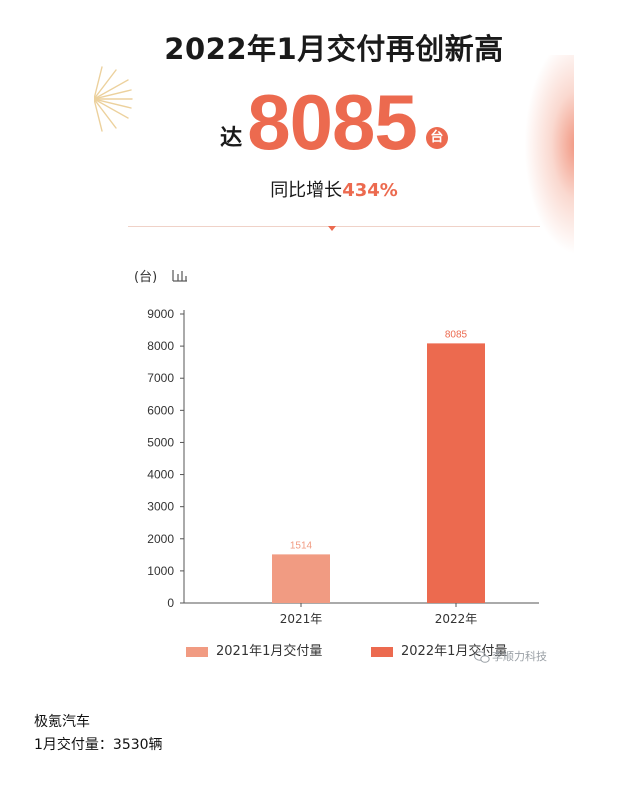 This screenshot has width=640, height=791. I want to click on highlight-row: 达 8085 台, so click(334, 122).